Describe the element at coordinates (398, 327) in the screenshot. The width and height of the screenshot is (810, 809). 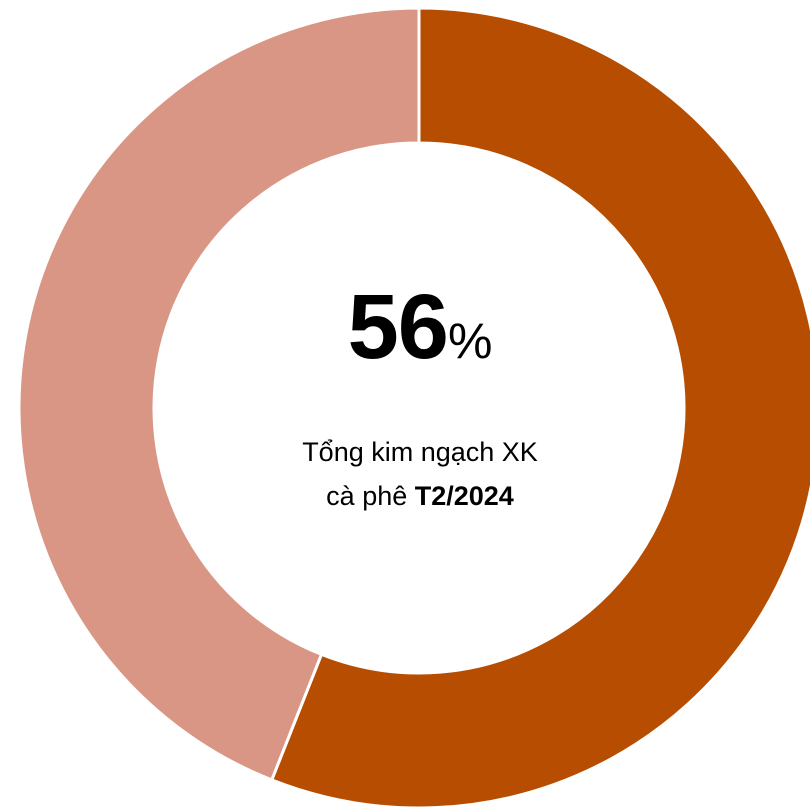
I see `center-percentage-number: 56` at that location.